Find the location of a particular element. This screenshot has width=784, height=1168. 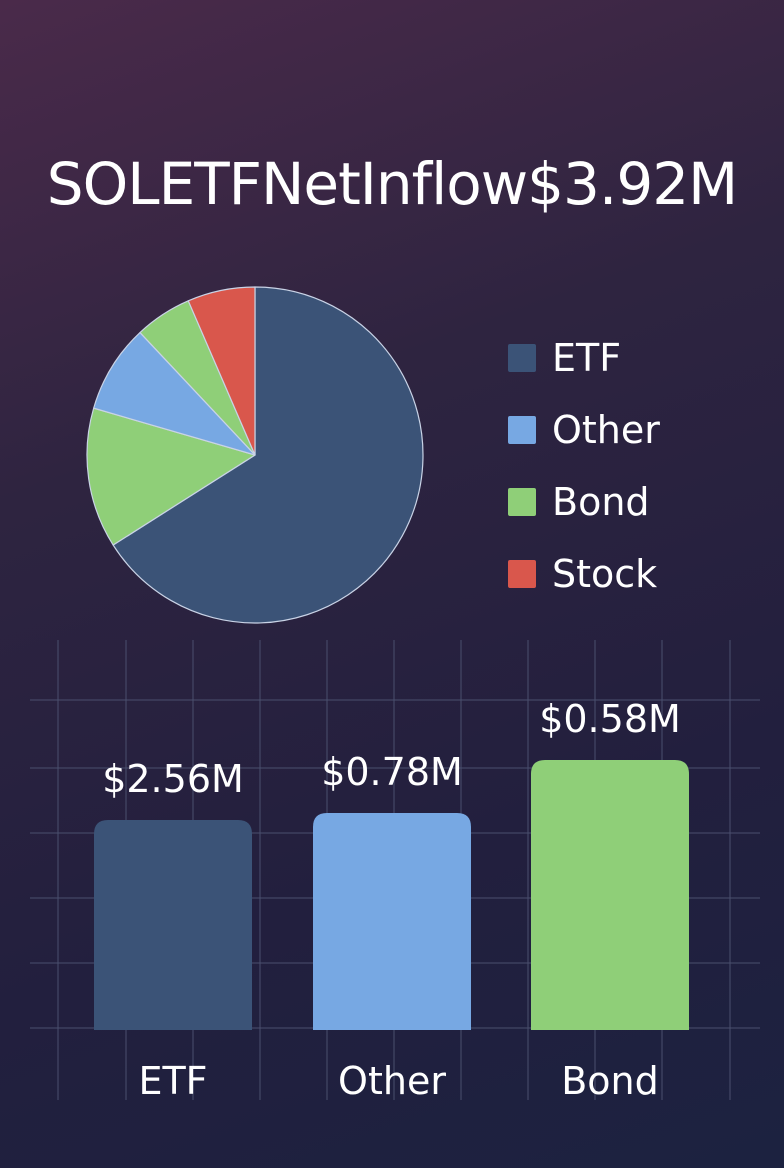

bar-category-label-etf: ETF is located at coordinates (172, 1081).